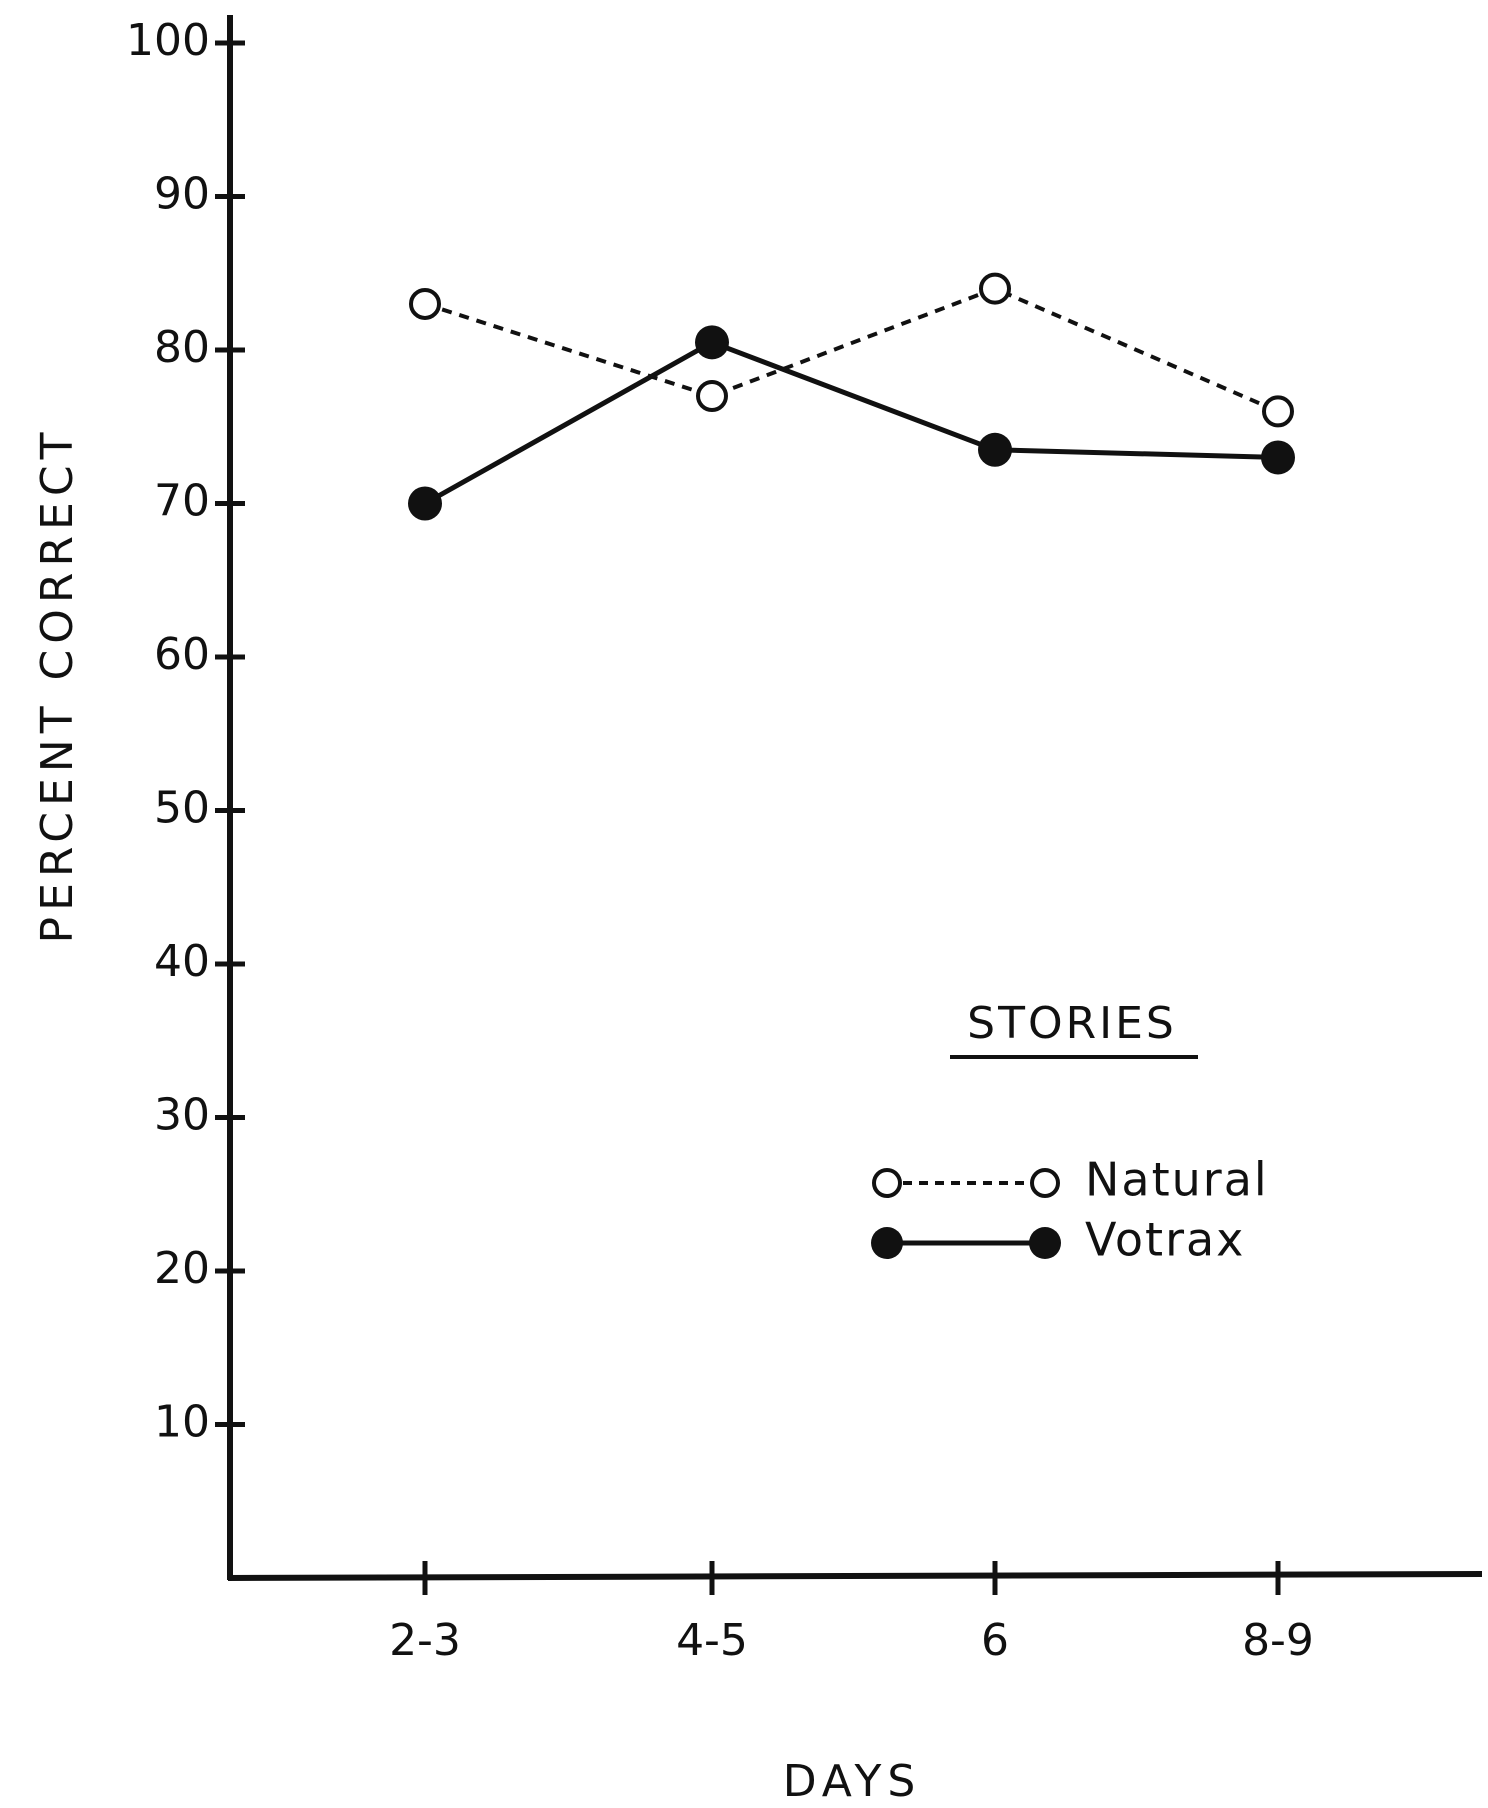 The width and height of the screenshot is (1488, 1808). What do you see at coordinates (182, 501) in the screenshot?
I see `y-tick-label: 70` at bounding box center [182, 501].